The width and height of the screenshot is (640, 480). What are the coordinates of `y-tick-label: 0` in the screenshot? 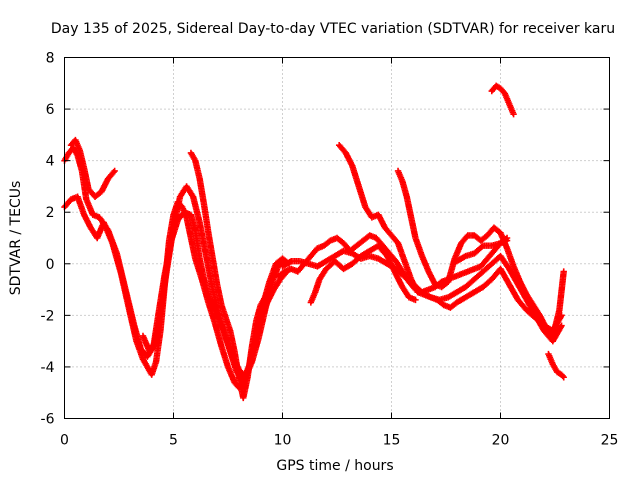 It's located at (50, 265).